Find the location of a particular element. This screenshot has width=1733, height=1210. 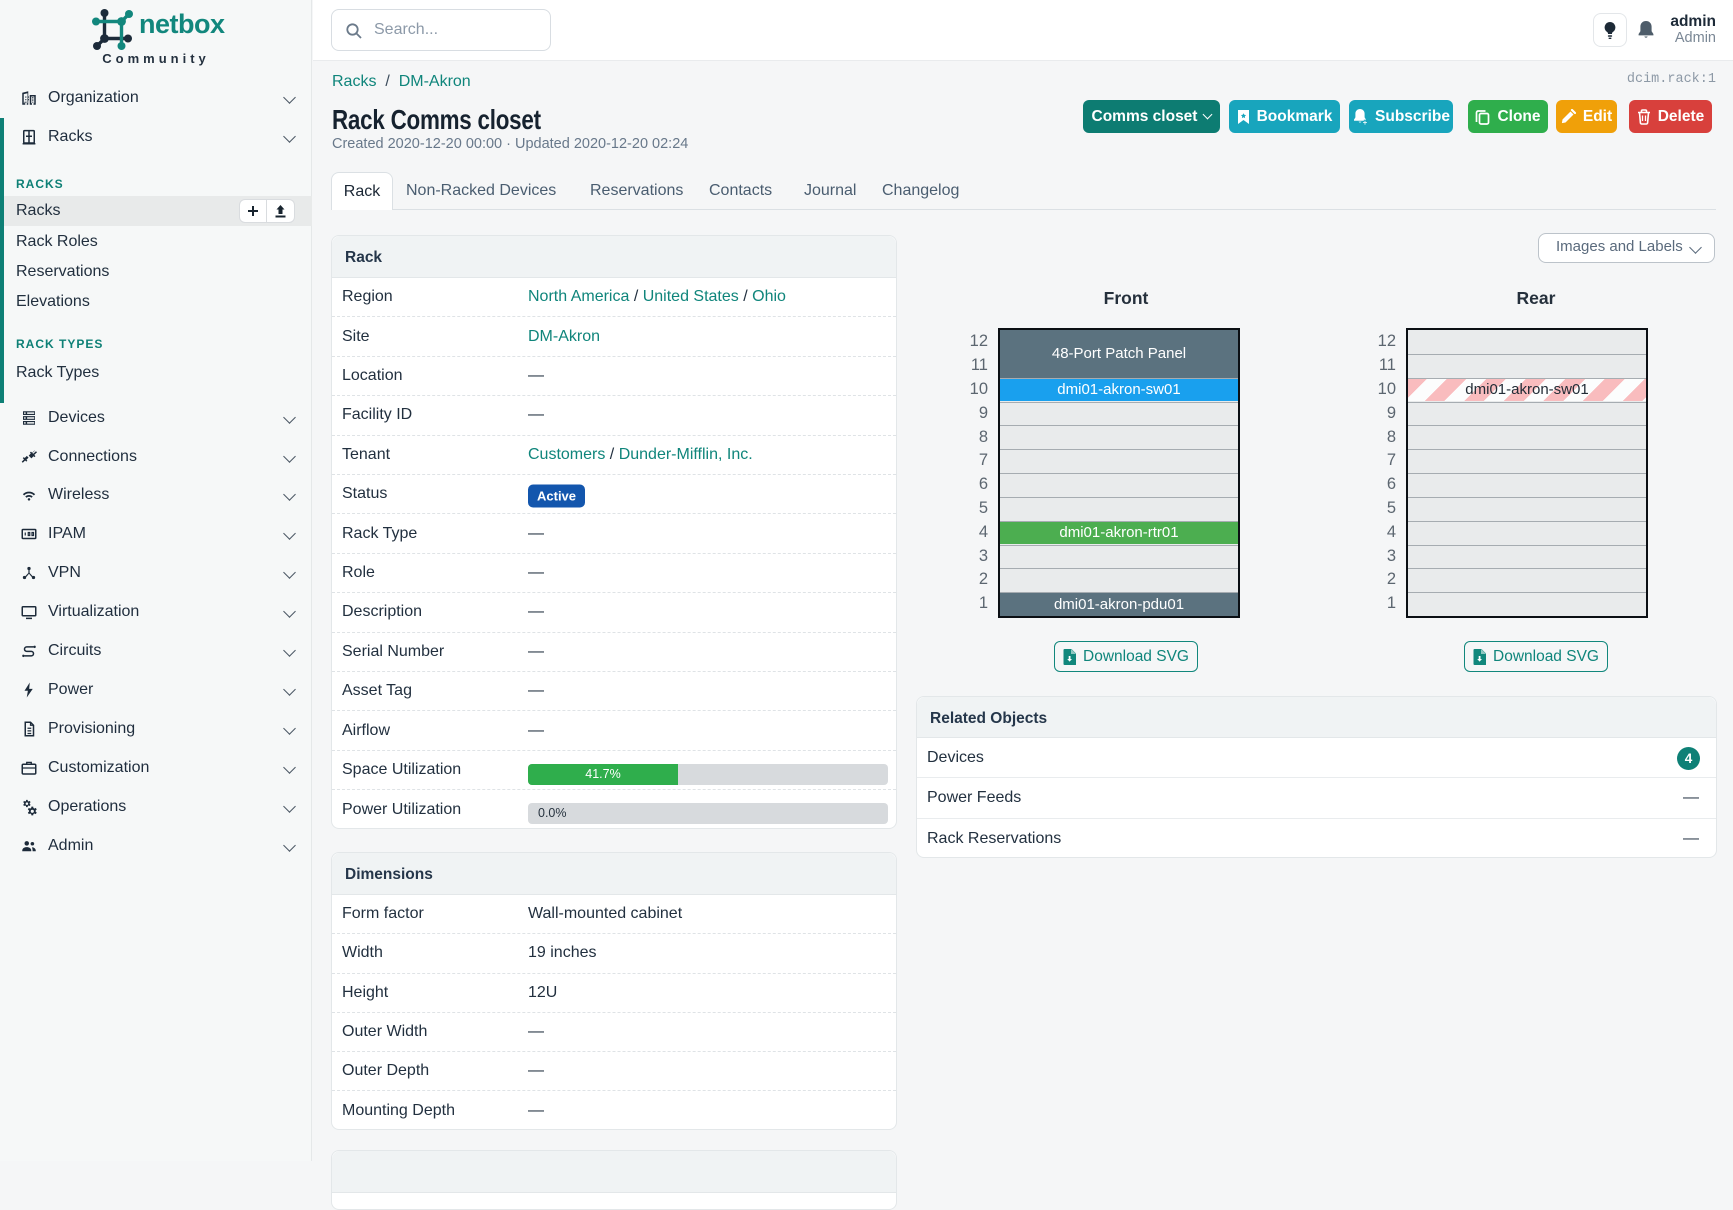

svg-text: netbox is located at coordinates (182, 24).